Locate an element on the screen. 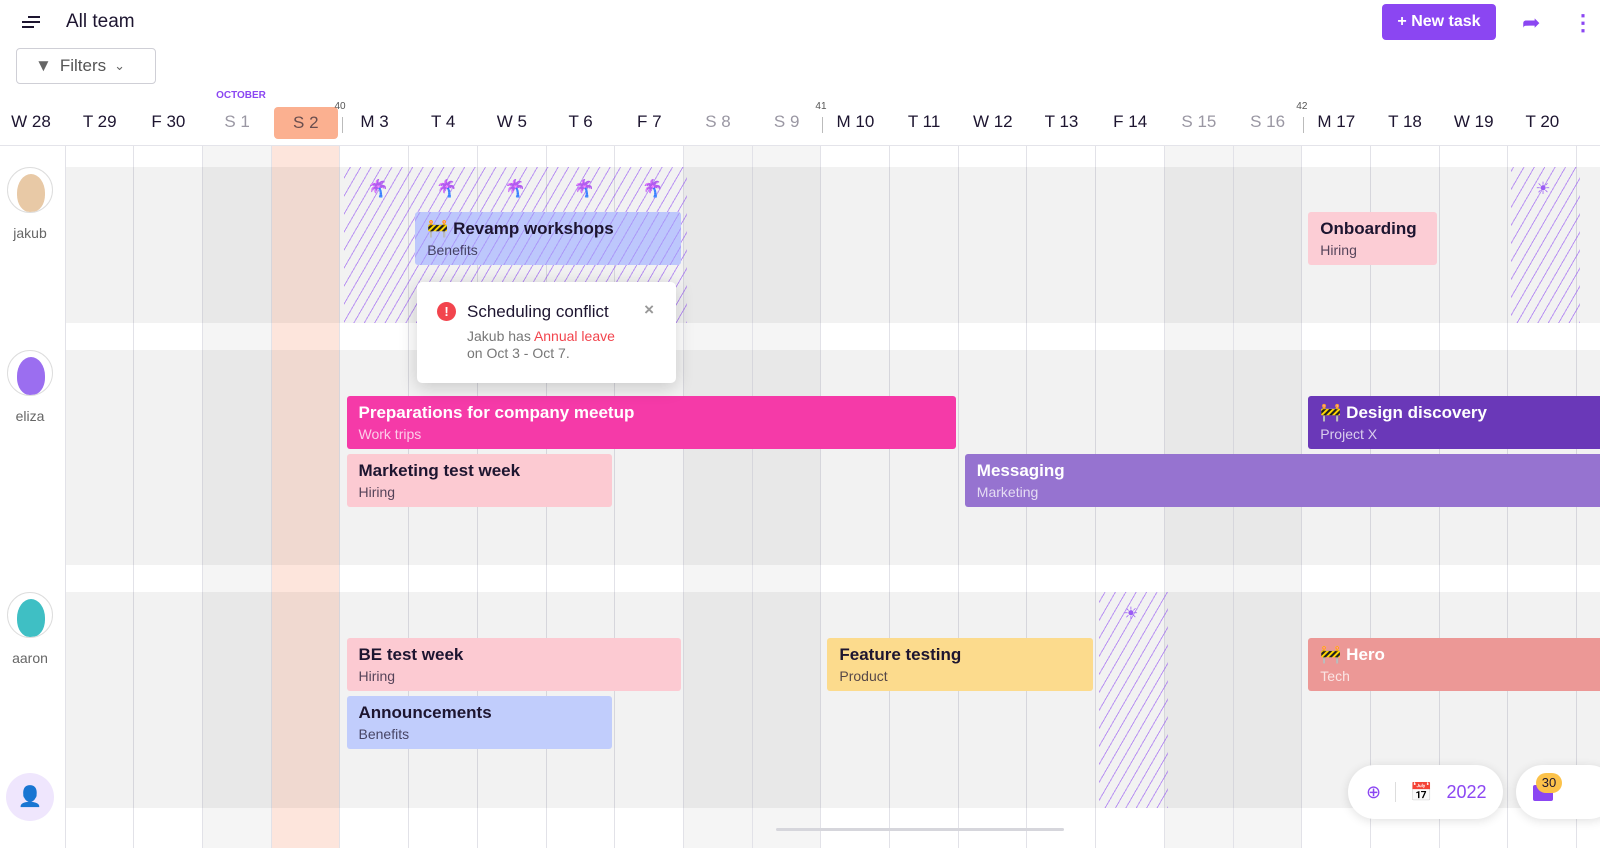 This screenshot has height=848, width=1600. avatar-face is located at coordinates (31, 193).